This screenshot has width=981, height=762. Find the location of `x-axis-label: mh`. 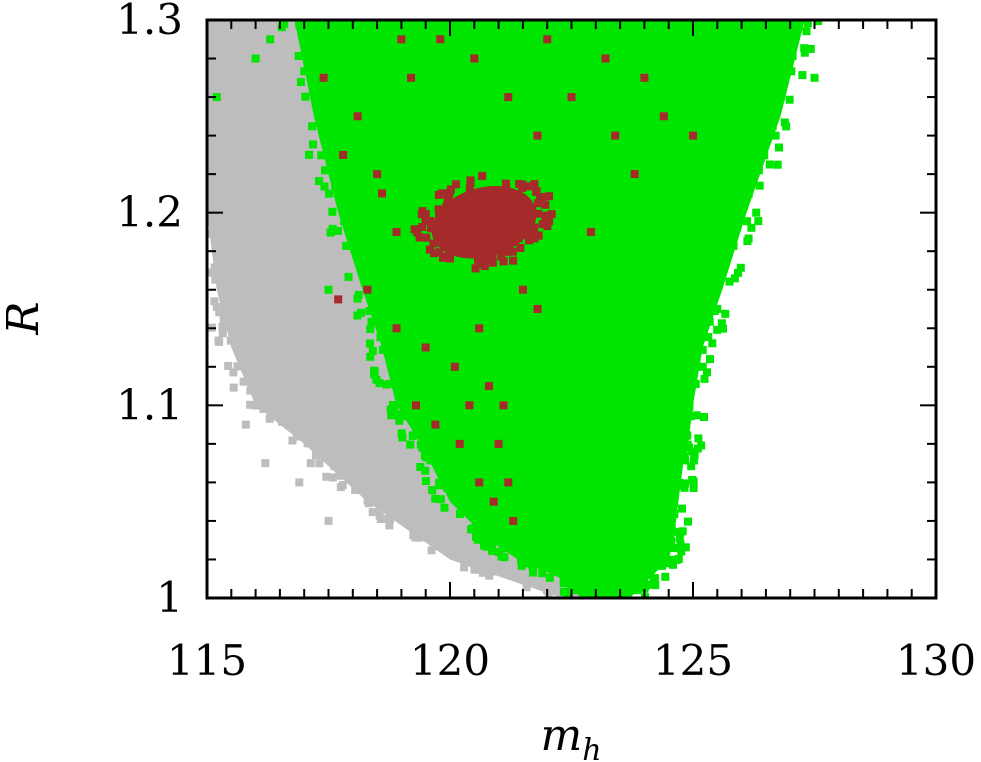

x-axis-label: mh is located at coordinates (570, 736).